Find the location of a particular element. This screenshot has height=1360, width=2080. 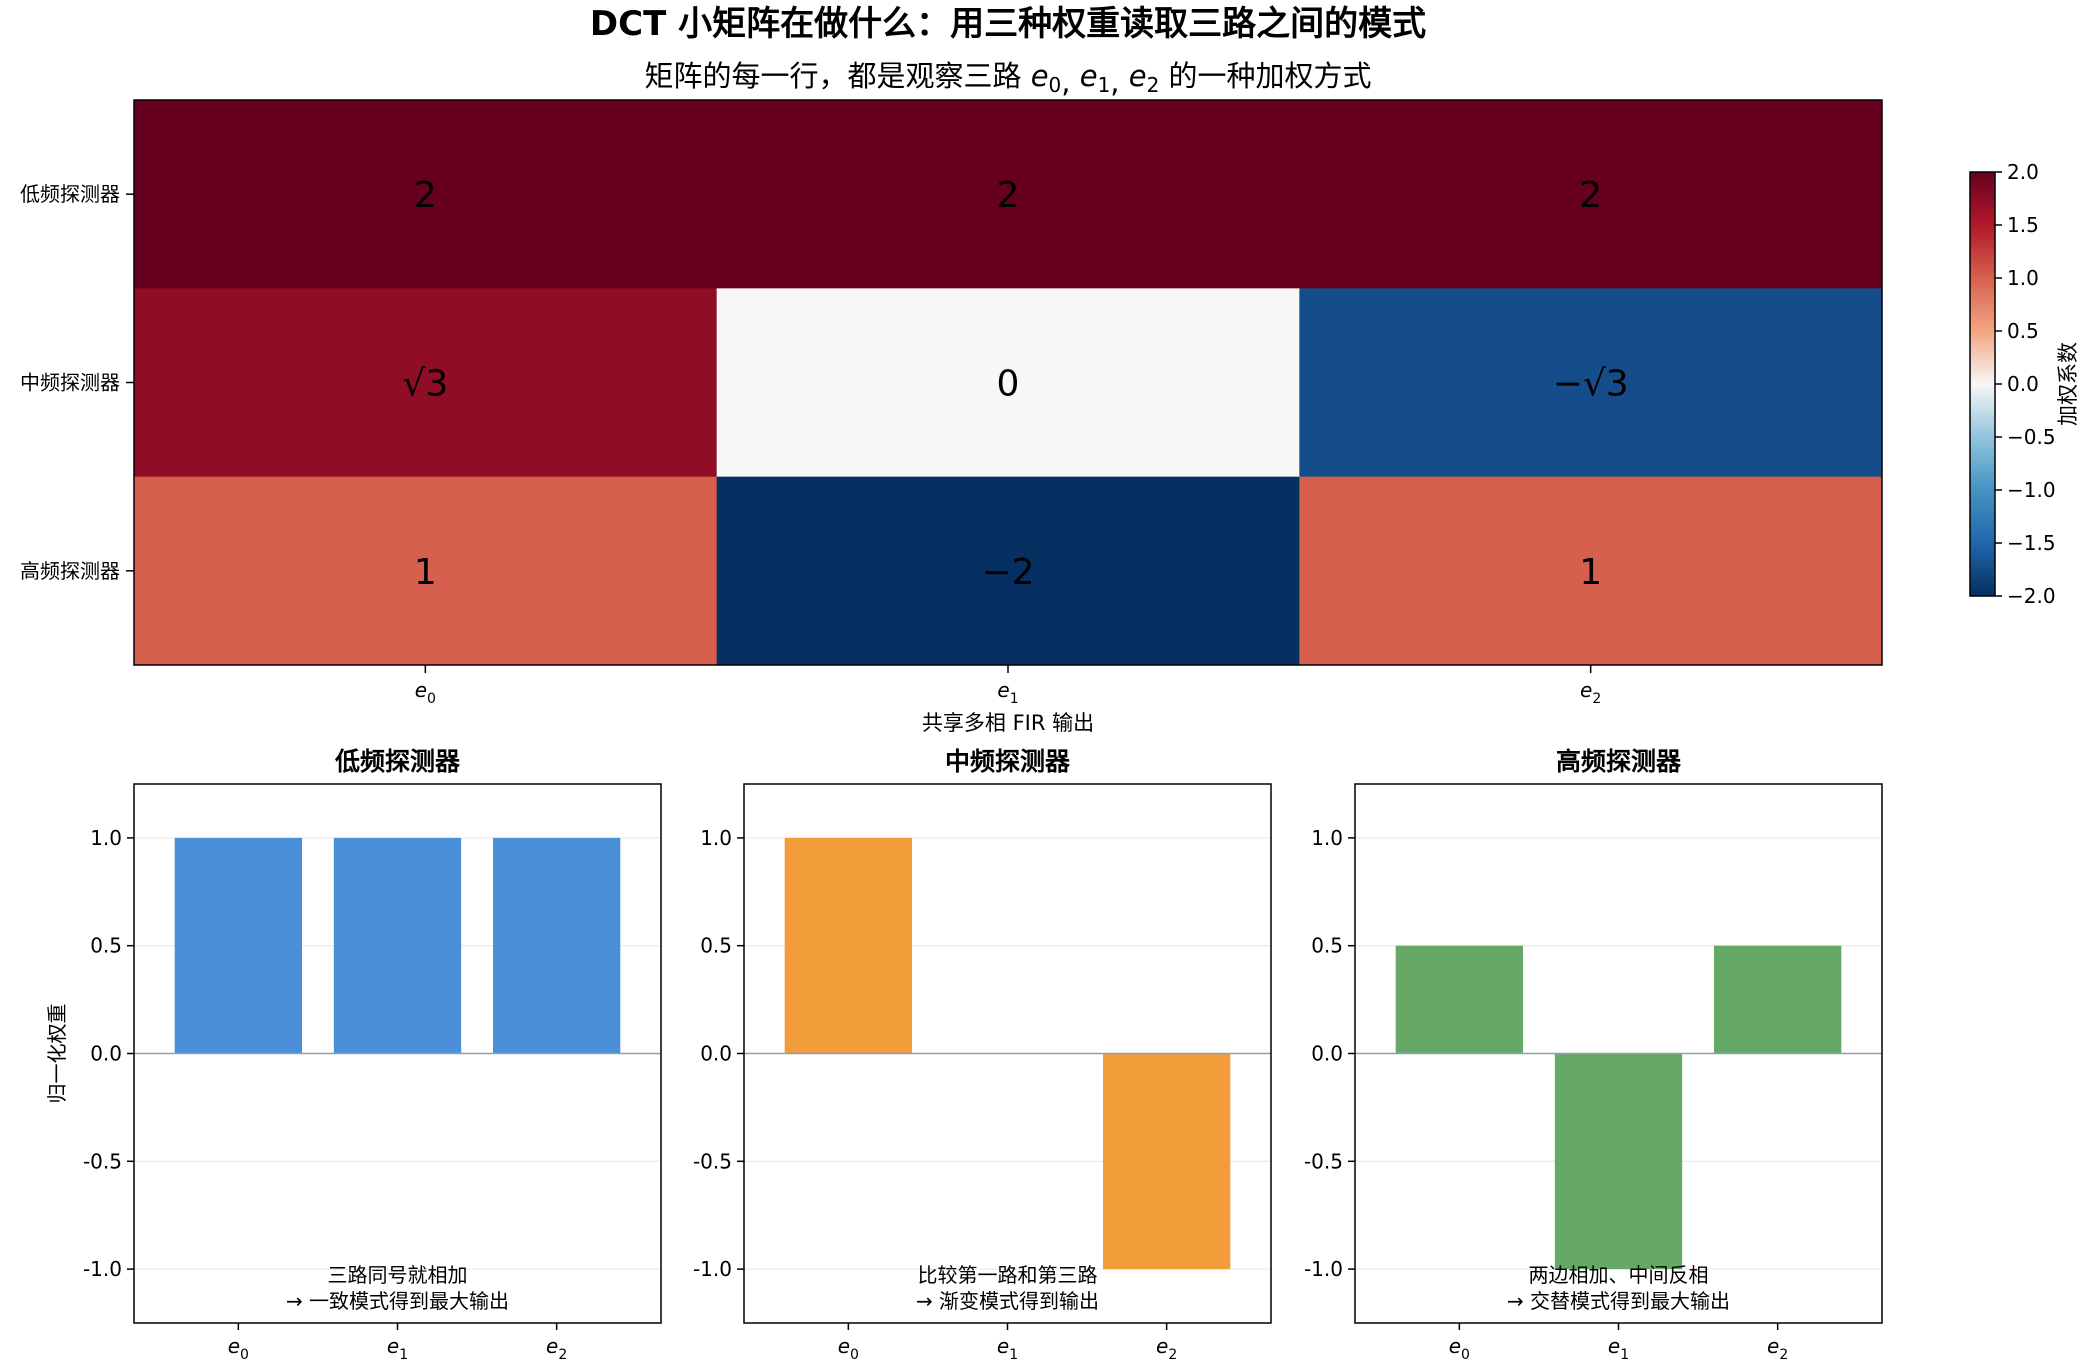

colorbar-tick-label: −2.0 is located at coordinates (2031, 596).